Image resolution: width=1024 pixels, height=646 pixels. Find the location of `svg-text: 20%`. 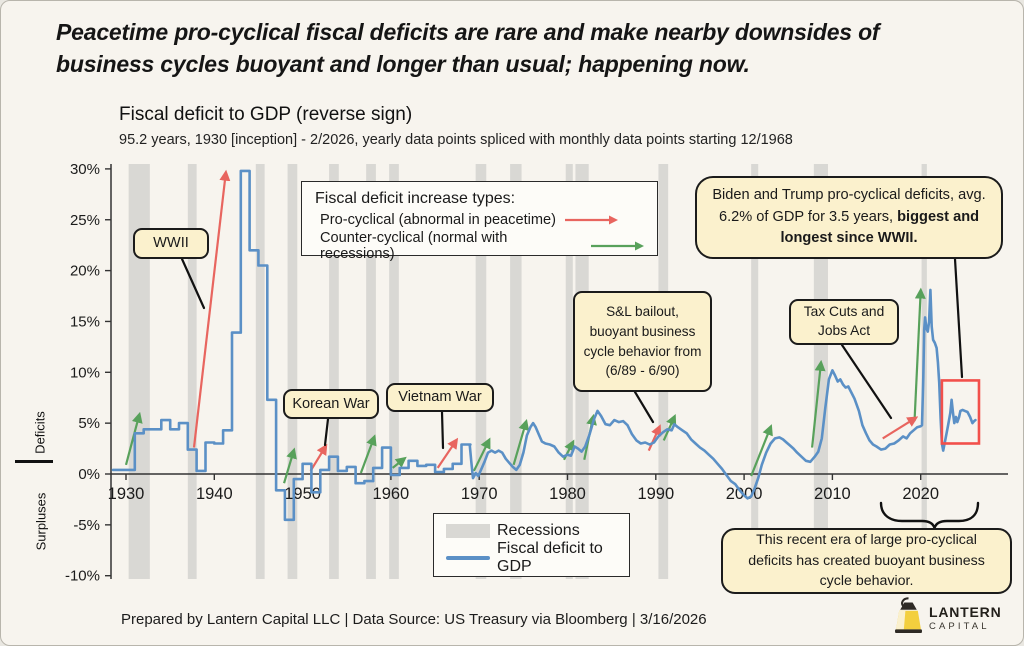

svg-text: 20% is located at coordinates (85, 271).